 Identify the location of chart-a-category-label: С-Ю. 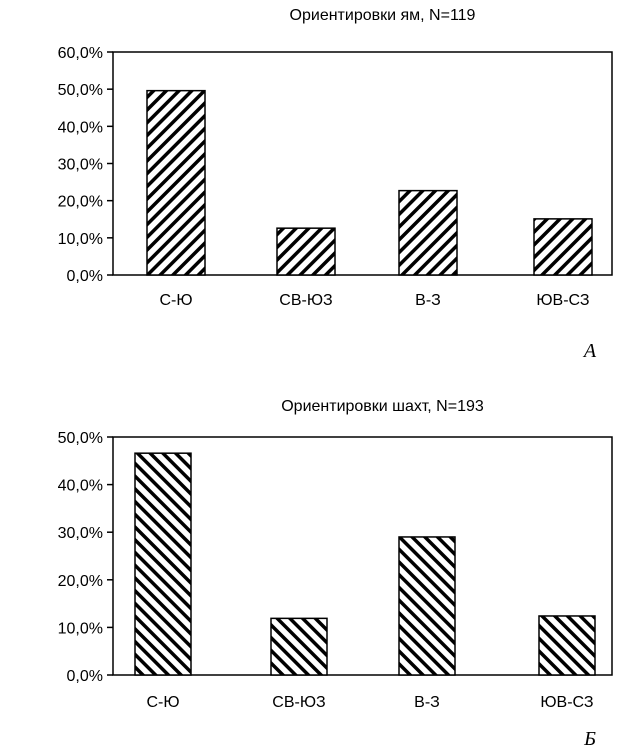
(175, 300).